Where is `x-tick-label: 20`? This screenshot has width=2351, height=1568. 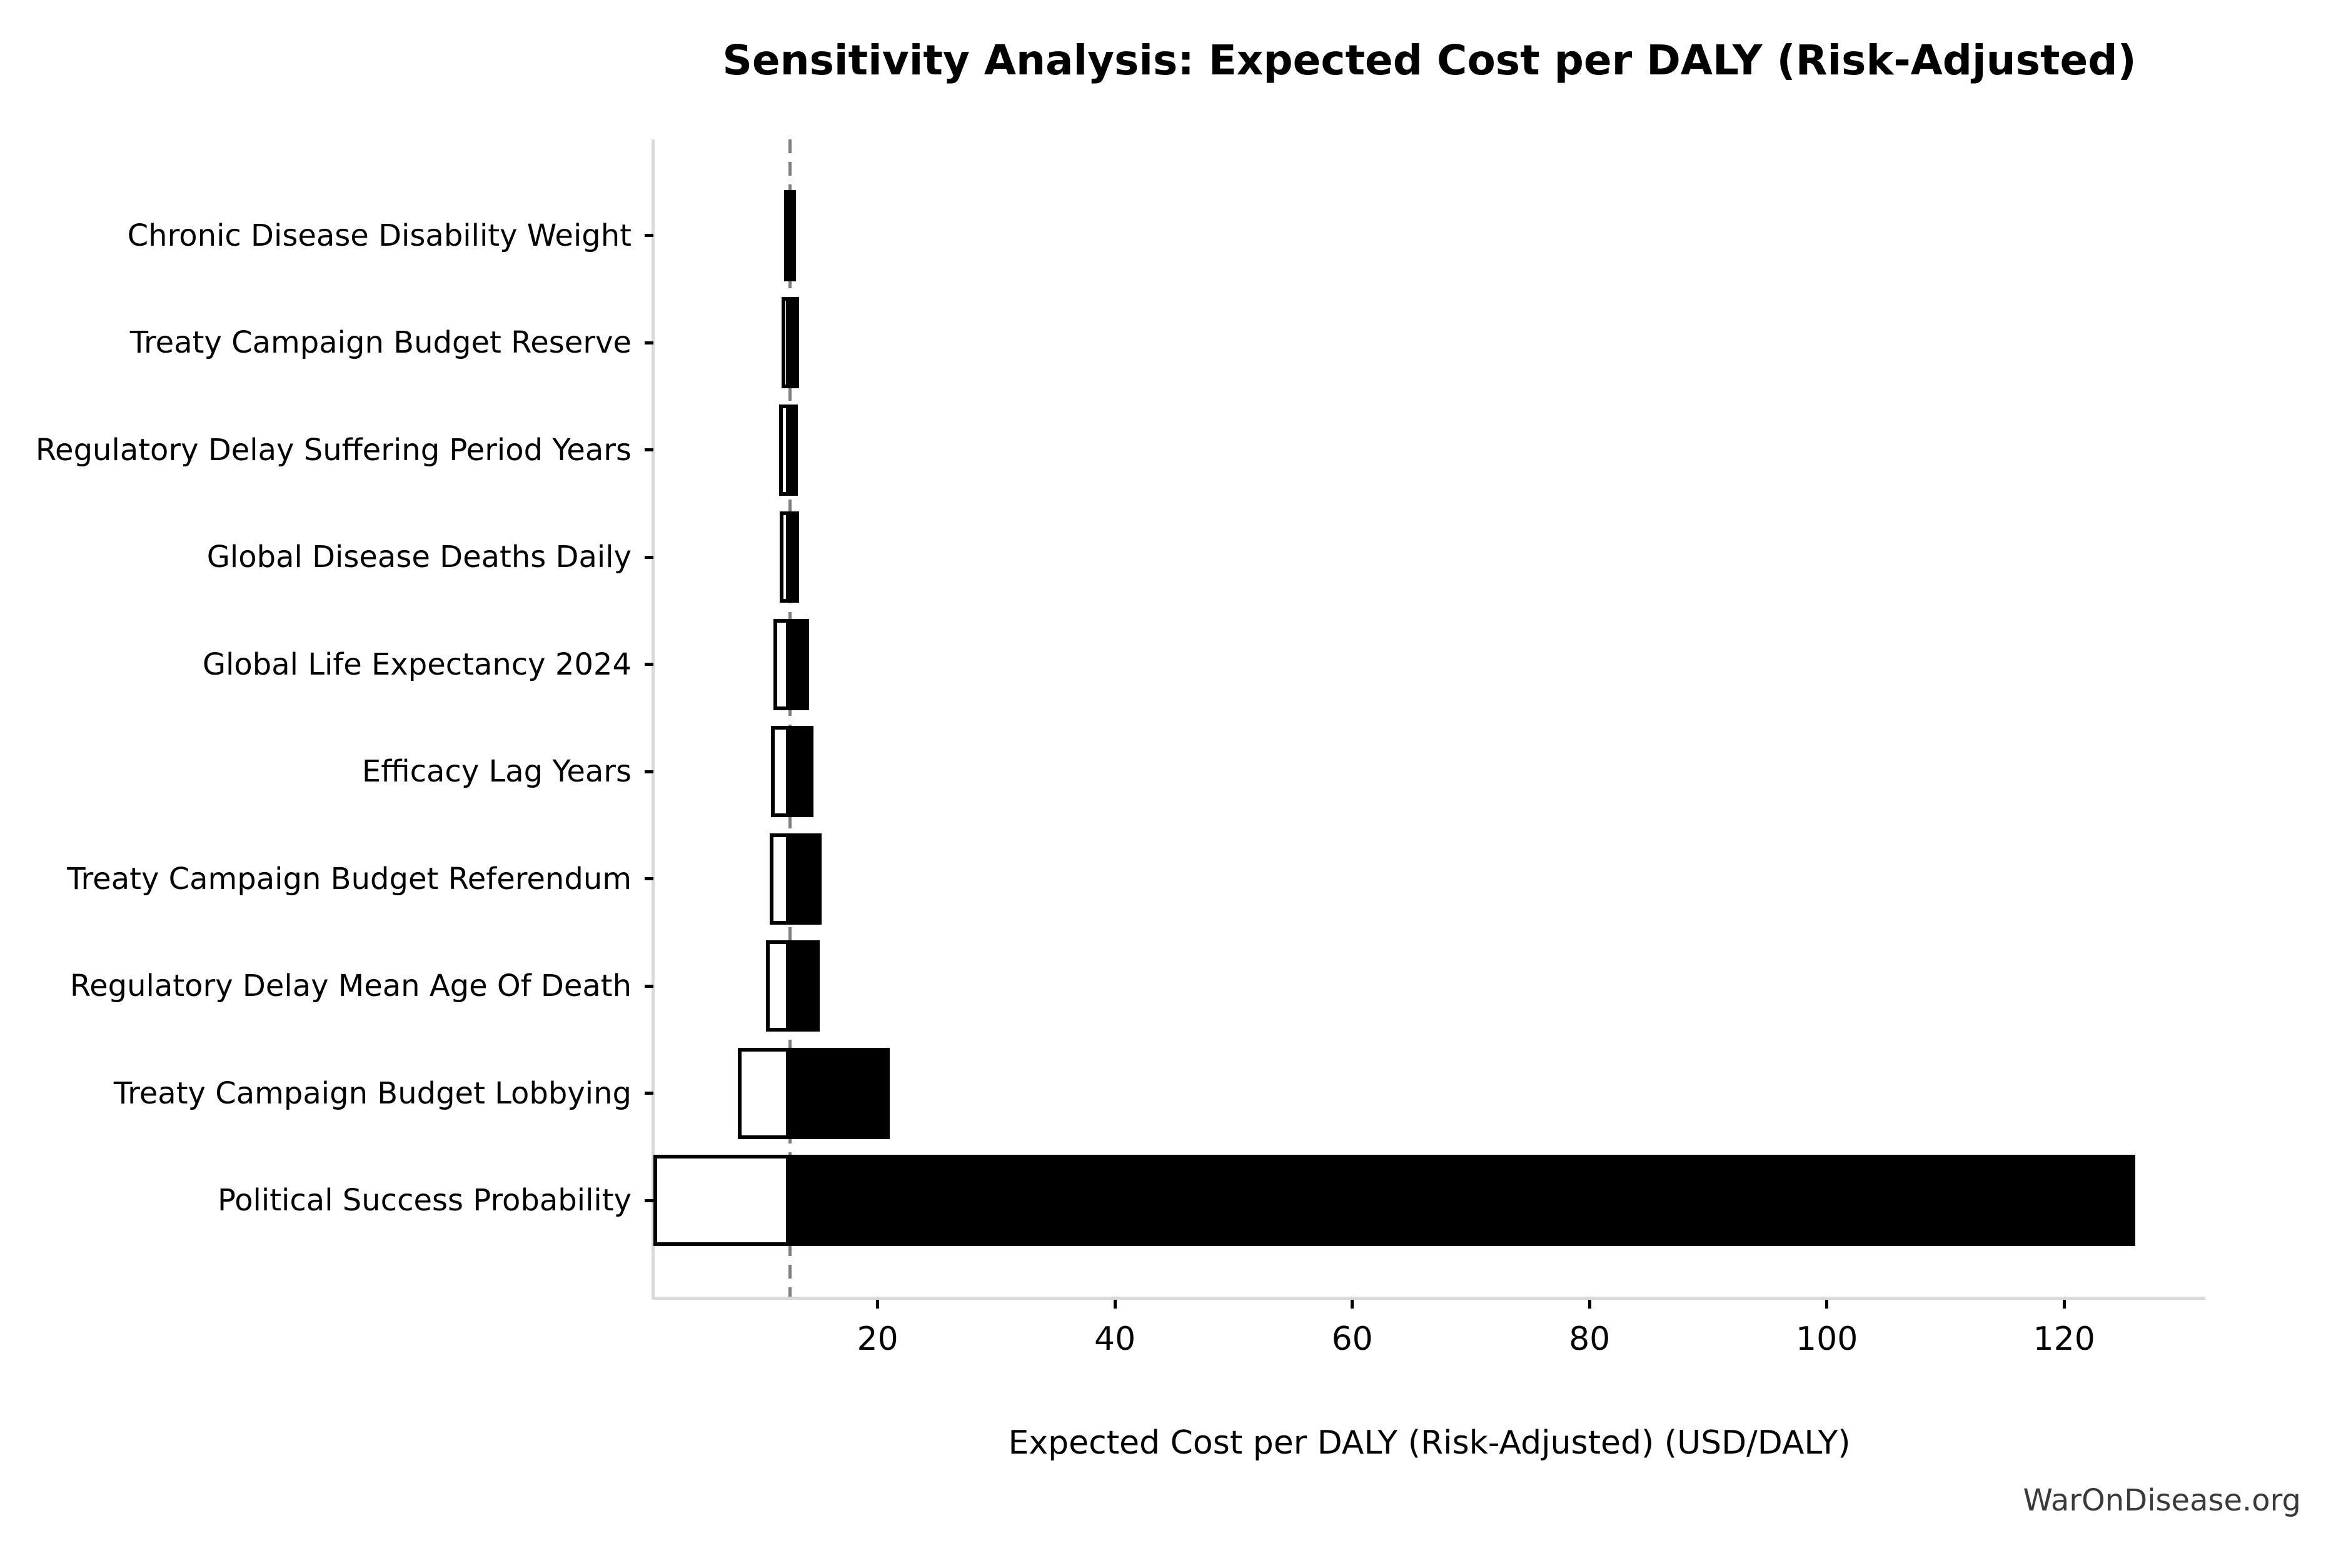 x-tick-label: 20 is located at coordinates (878, 1339).